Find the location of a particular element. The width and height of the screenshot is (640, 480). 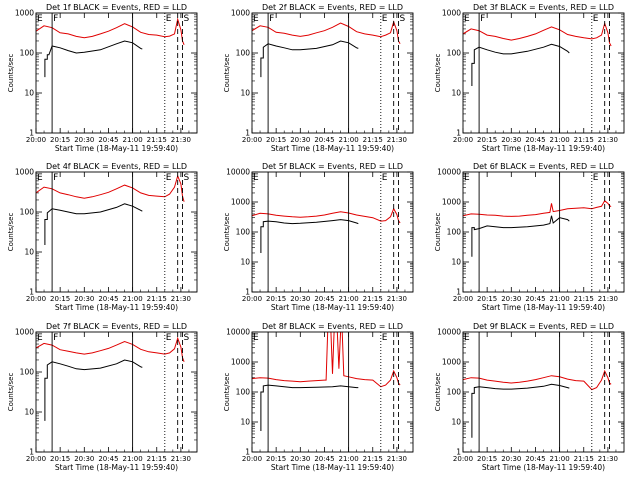

panel-title: Det 3f BLACK = Events, RED = LLD is located at coordinates (543, 7).